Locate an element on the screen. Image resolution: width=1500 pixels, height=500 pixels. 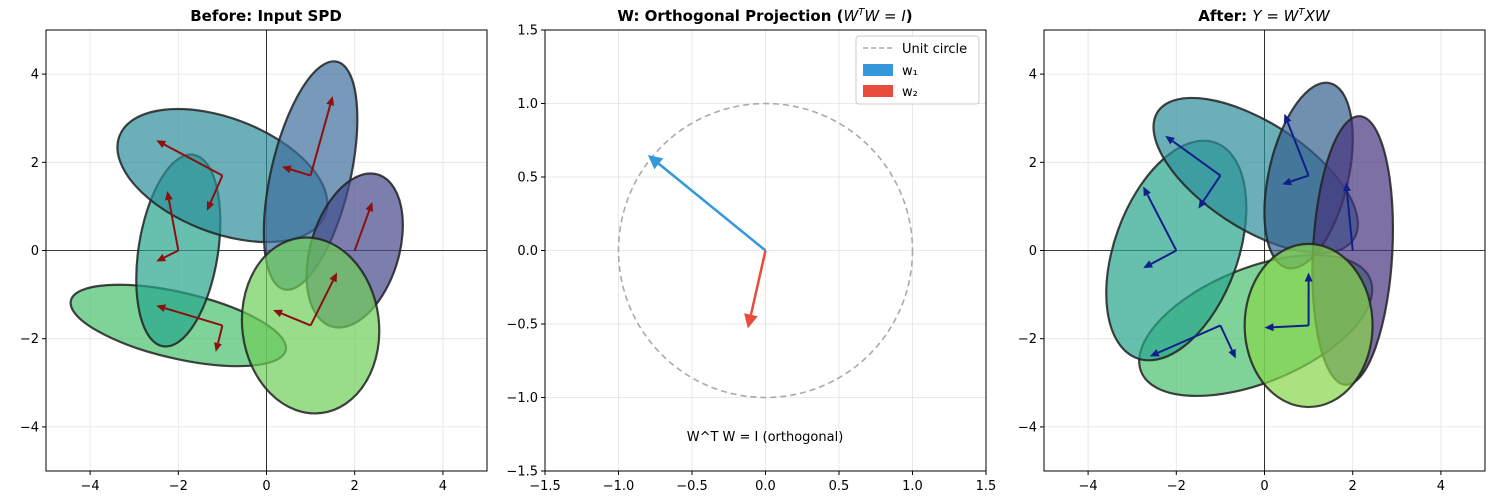
y-tick-label: 1.5 is located at coordinates (527, 31).